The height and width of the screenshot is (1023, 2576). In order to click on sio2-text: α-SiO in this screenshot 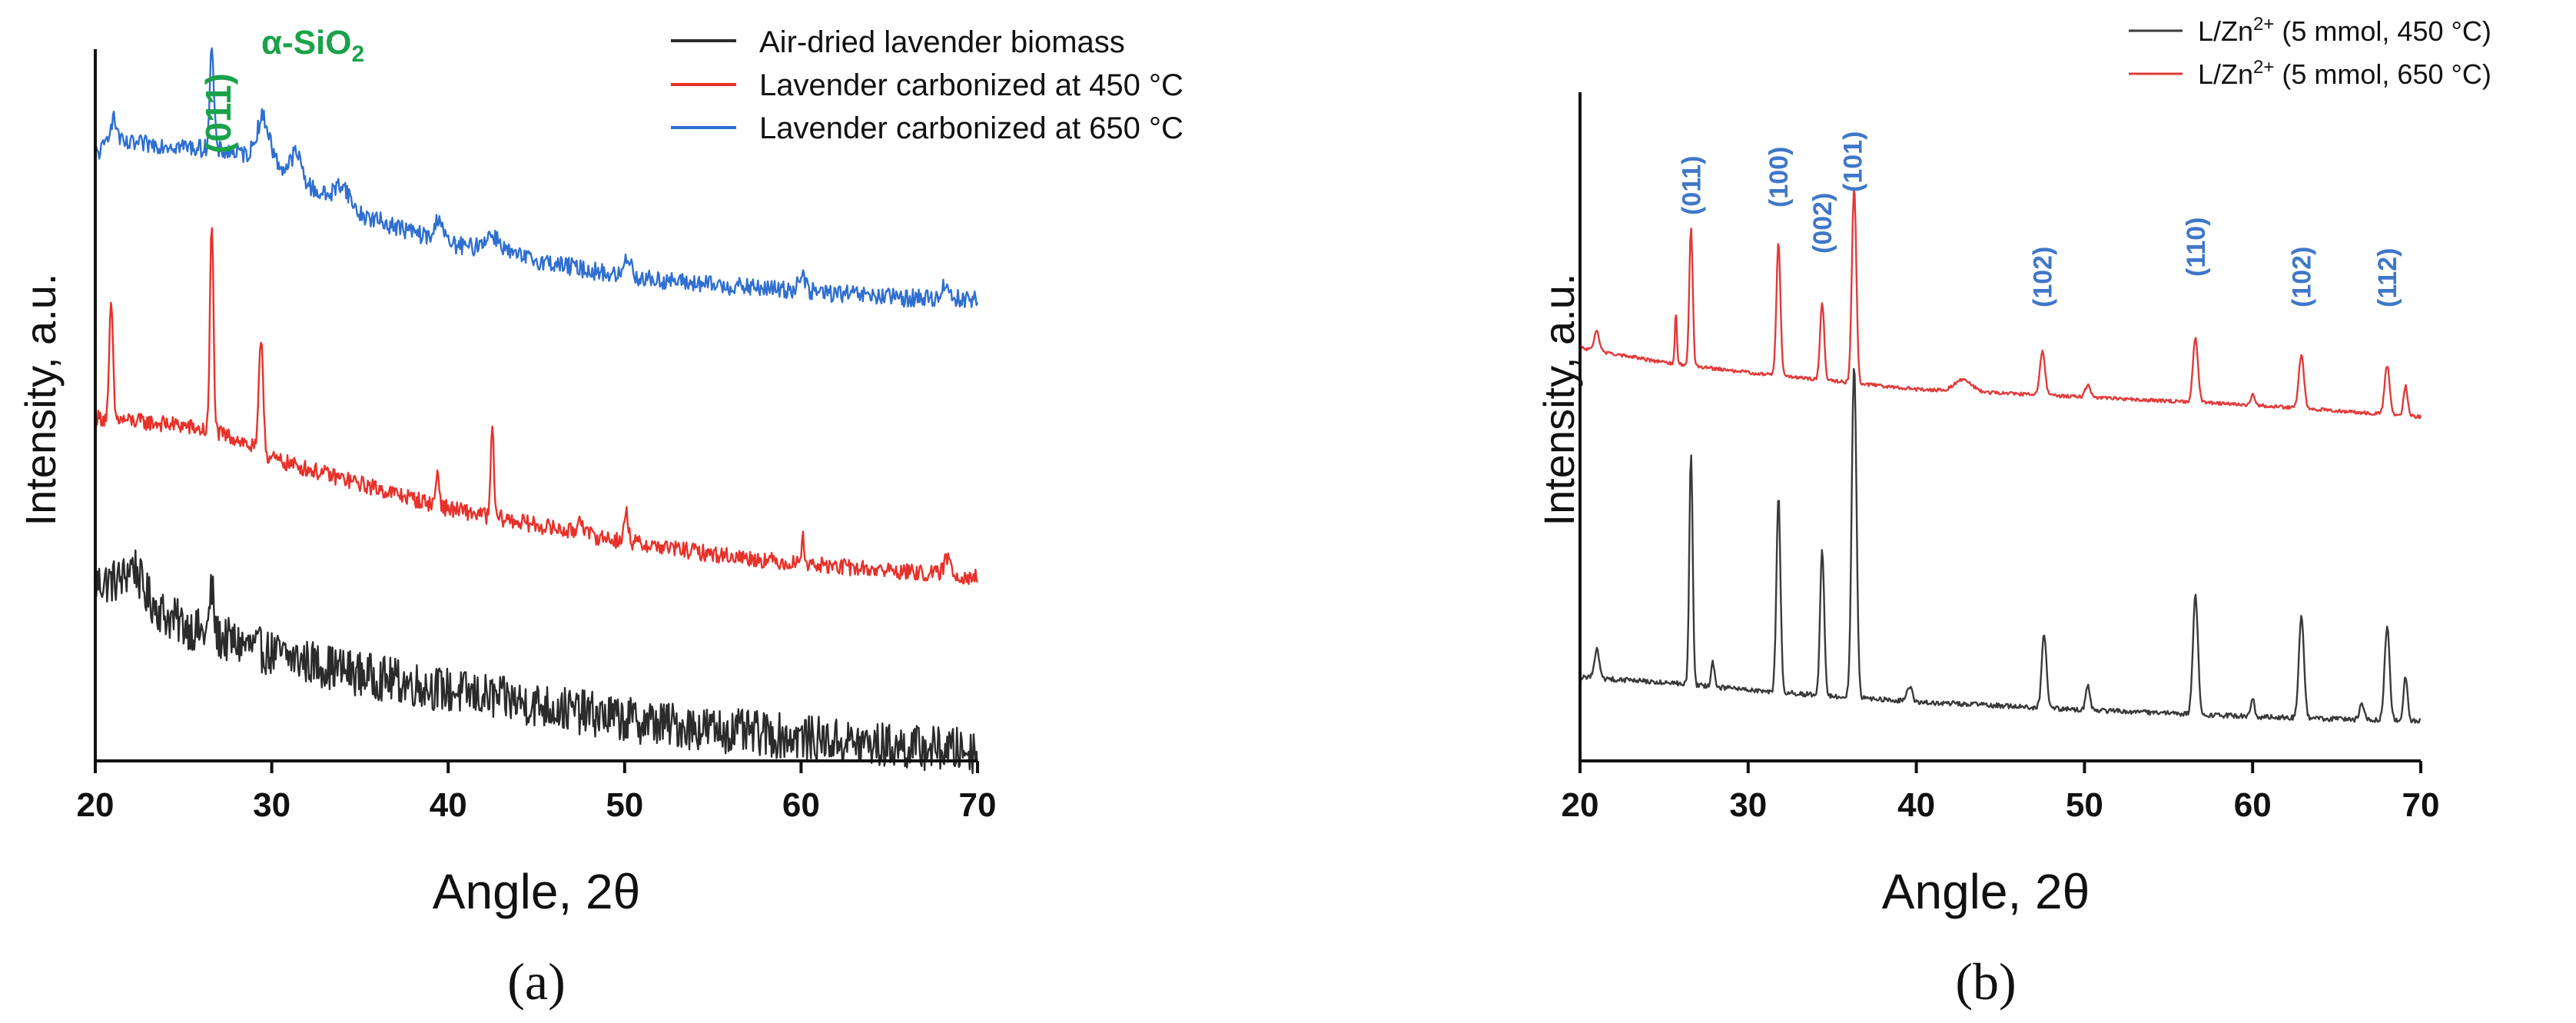, I will do `click(306, 42)`.